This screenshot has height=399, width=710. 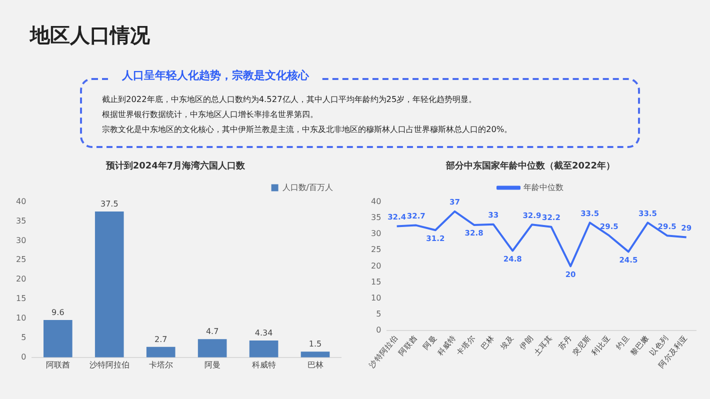 What do you see at coordinates (315, 365) in the screenshot?
I see `x-tick-label: 巴林` at bounding box center [315, 365].